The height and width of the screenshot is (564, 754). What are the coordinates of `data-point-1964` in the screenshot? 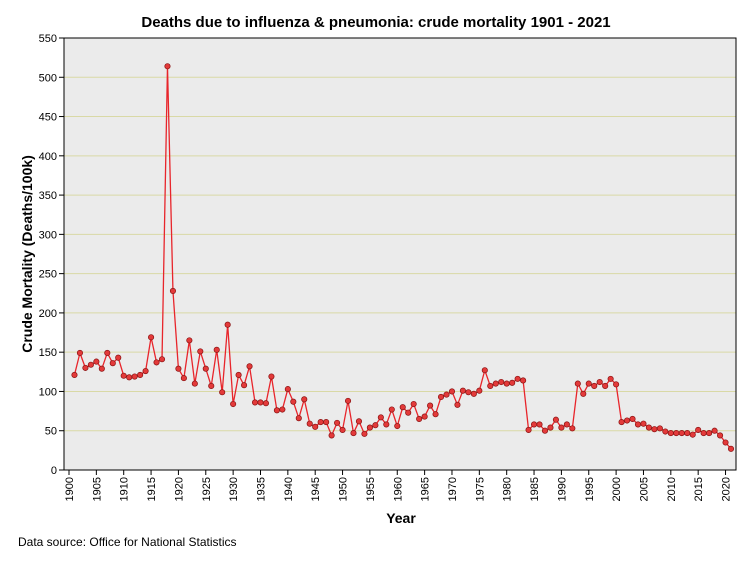 It's located at (419, 418).